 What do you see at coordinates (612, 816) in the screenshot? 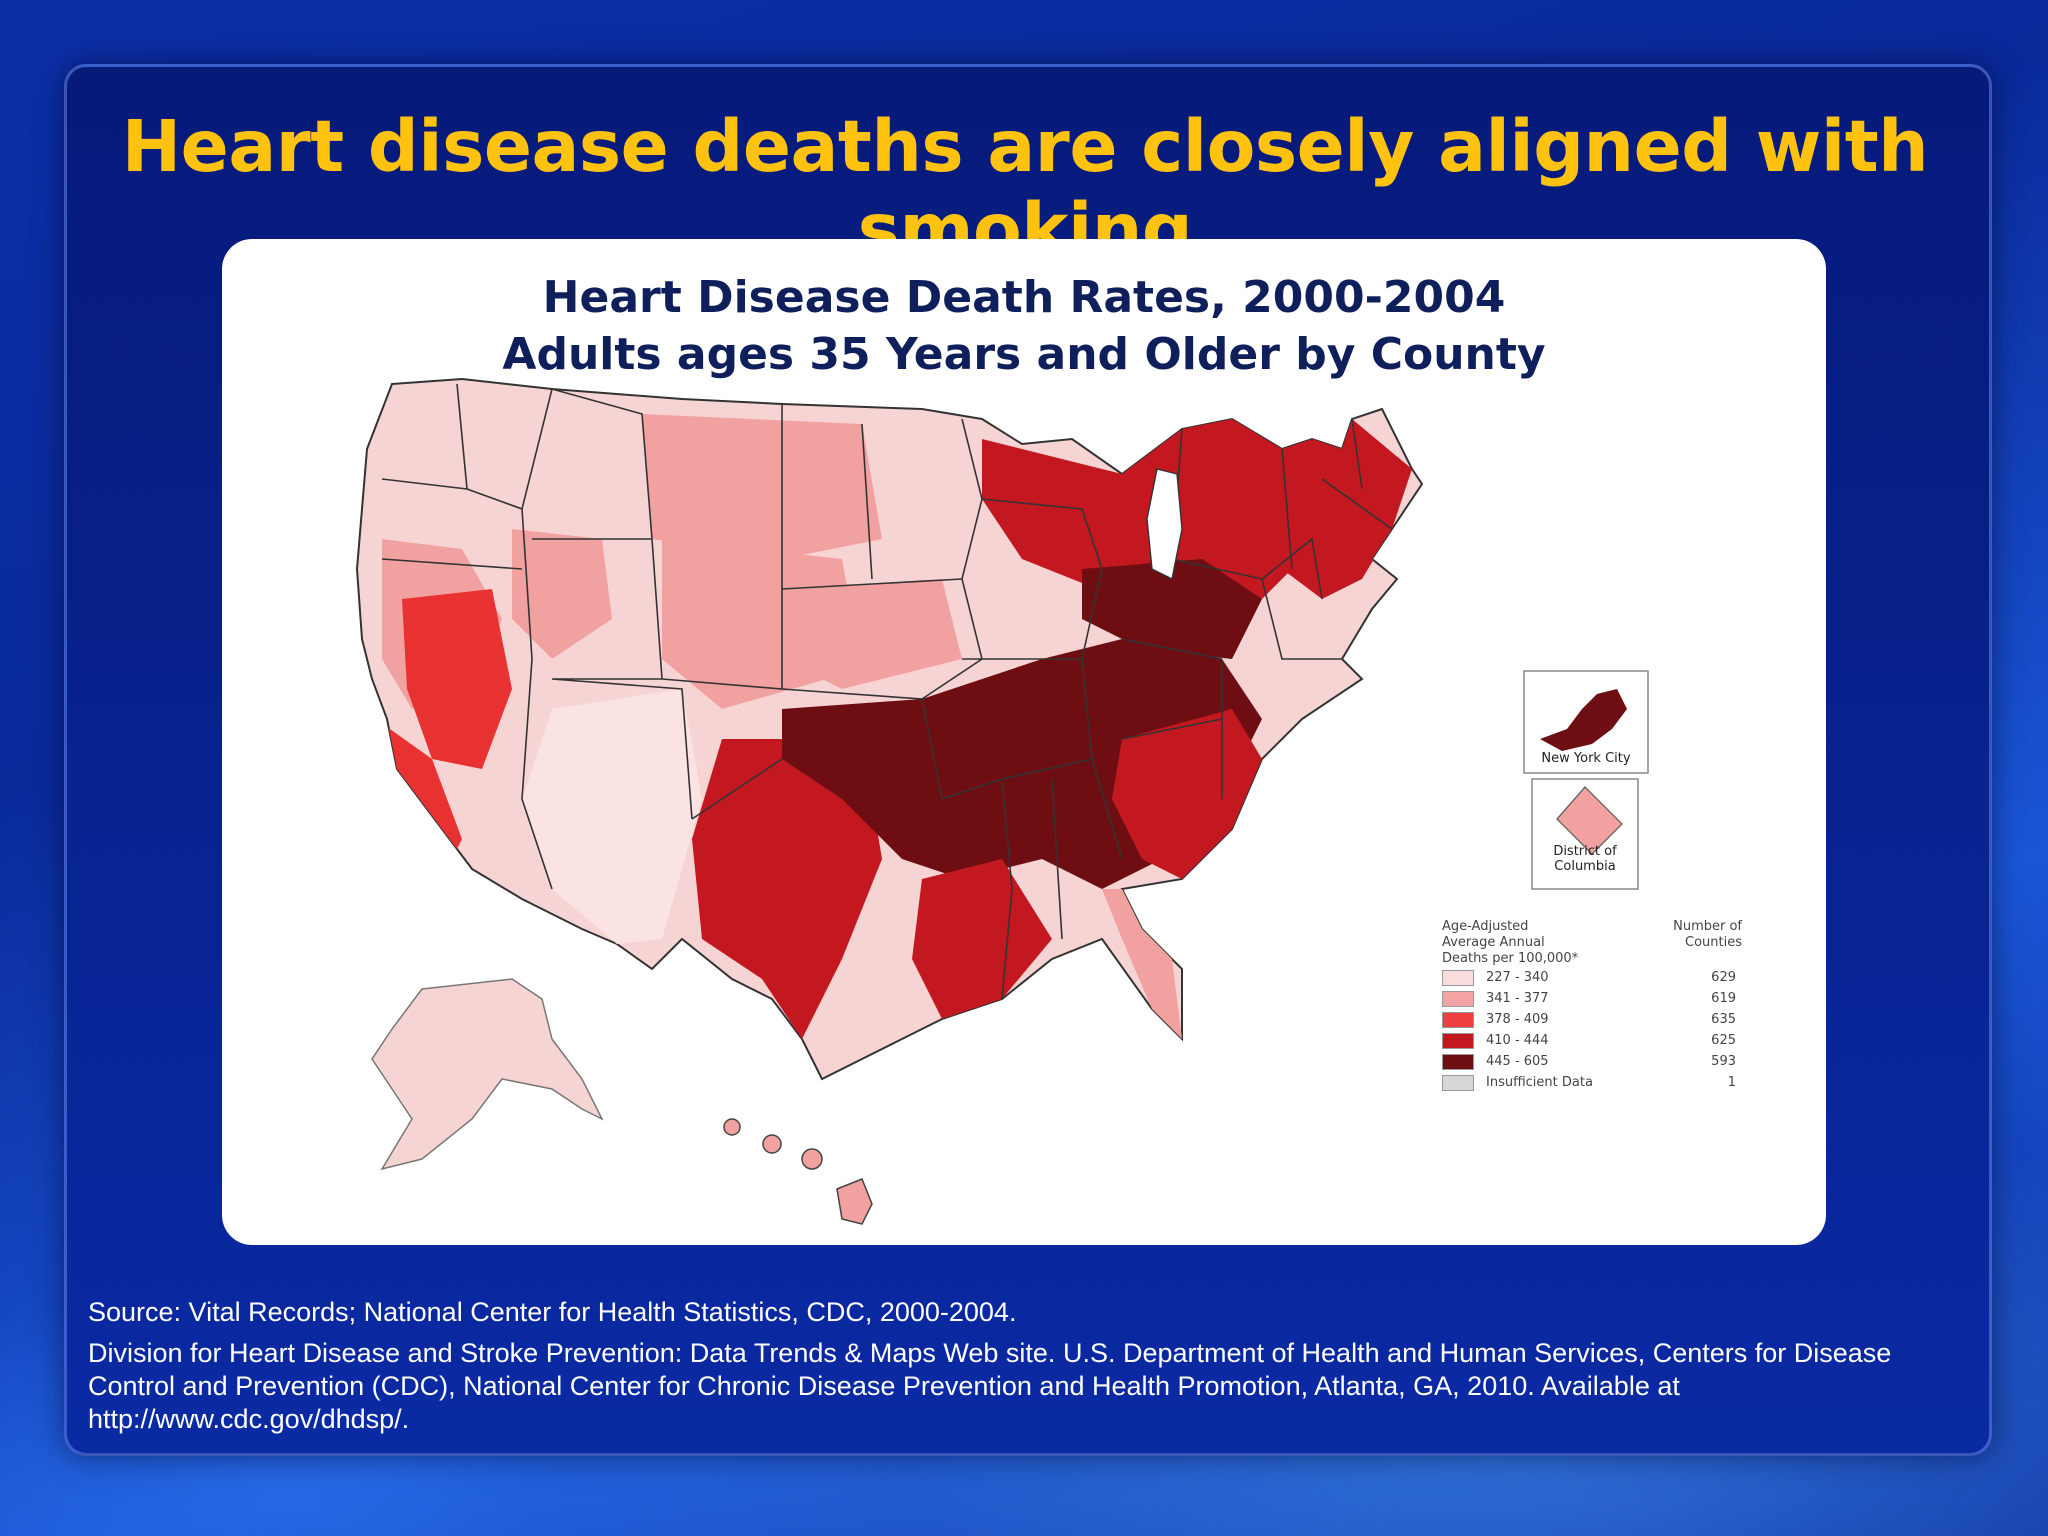
I see `region-light-southwest` at bounding box center [612, 816].